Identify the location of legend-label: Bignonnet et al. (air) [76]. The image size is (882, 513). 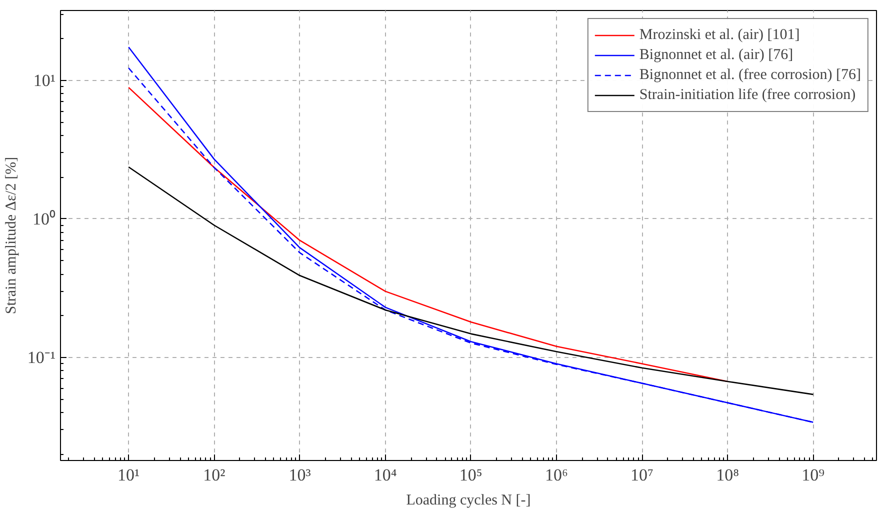
(716, 55).